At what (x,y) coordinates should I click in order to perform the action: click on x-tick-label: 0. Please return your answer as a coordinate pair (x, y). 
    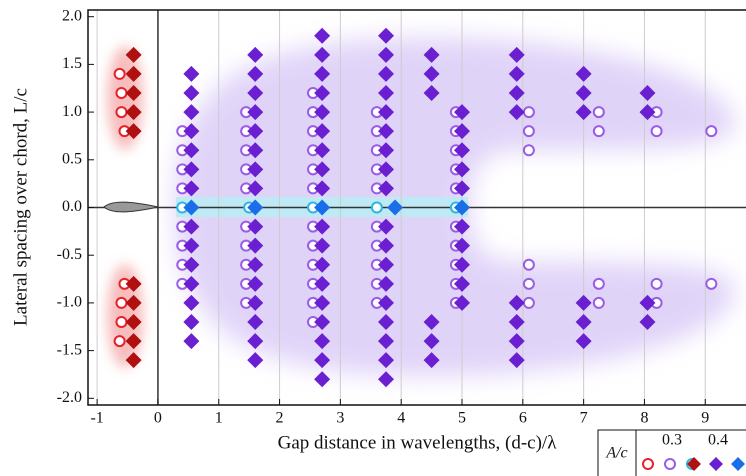
    Looking at the image, I should click on (158, 418).